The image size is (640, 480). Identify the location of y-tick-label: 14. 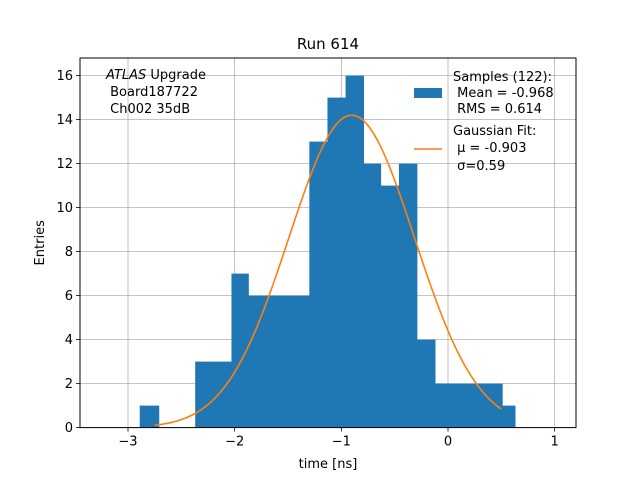
(64, 120).